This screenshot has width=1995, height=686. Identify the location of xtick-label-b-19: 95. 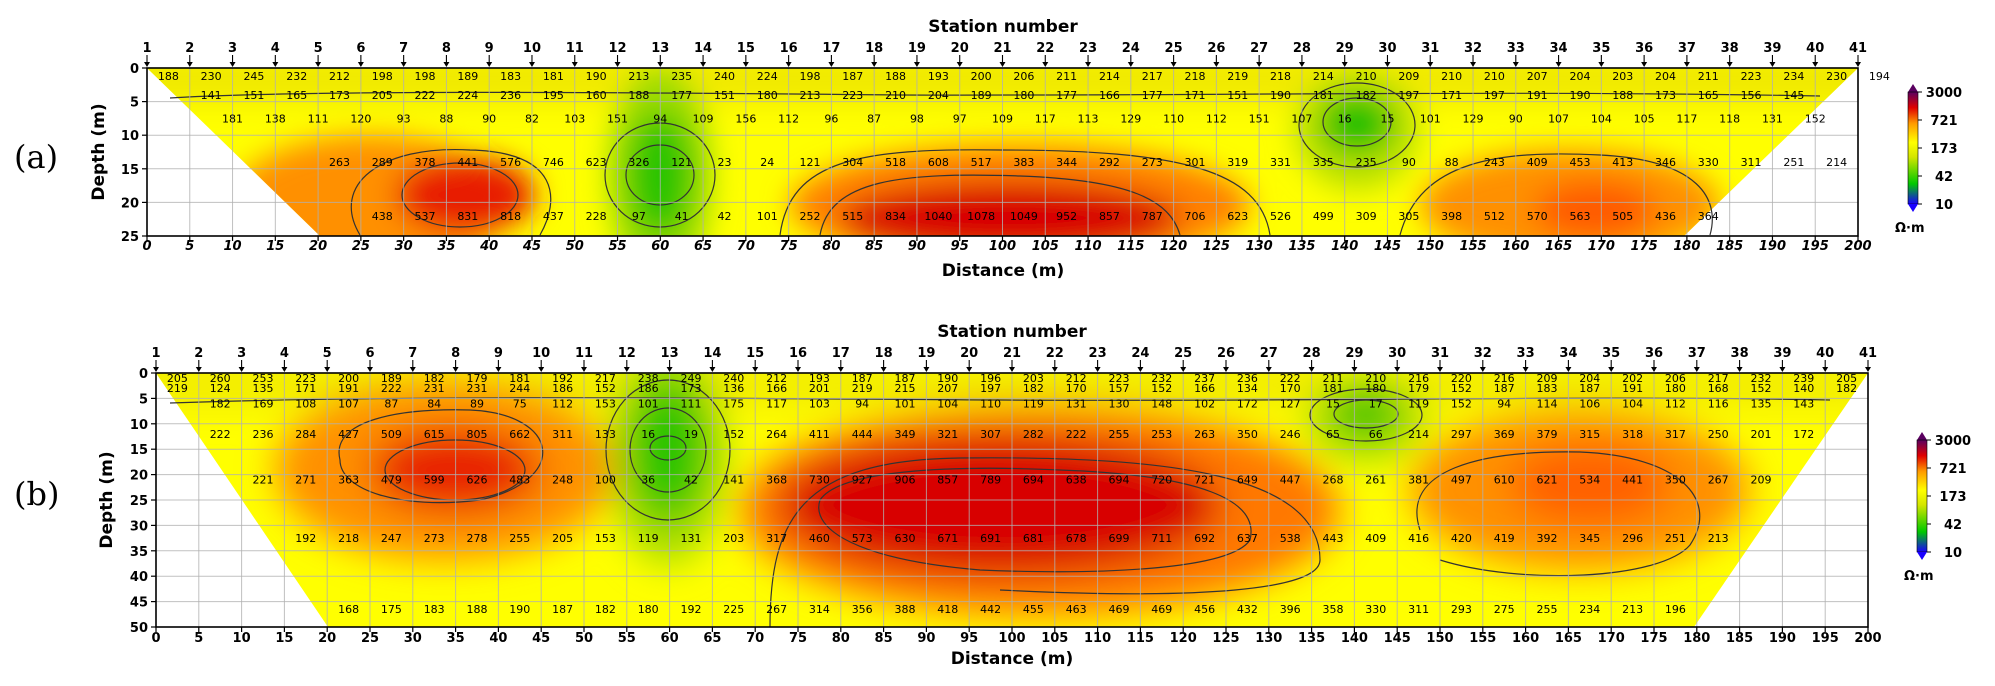
(969, 638).